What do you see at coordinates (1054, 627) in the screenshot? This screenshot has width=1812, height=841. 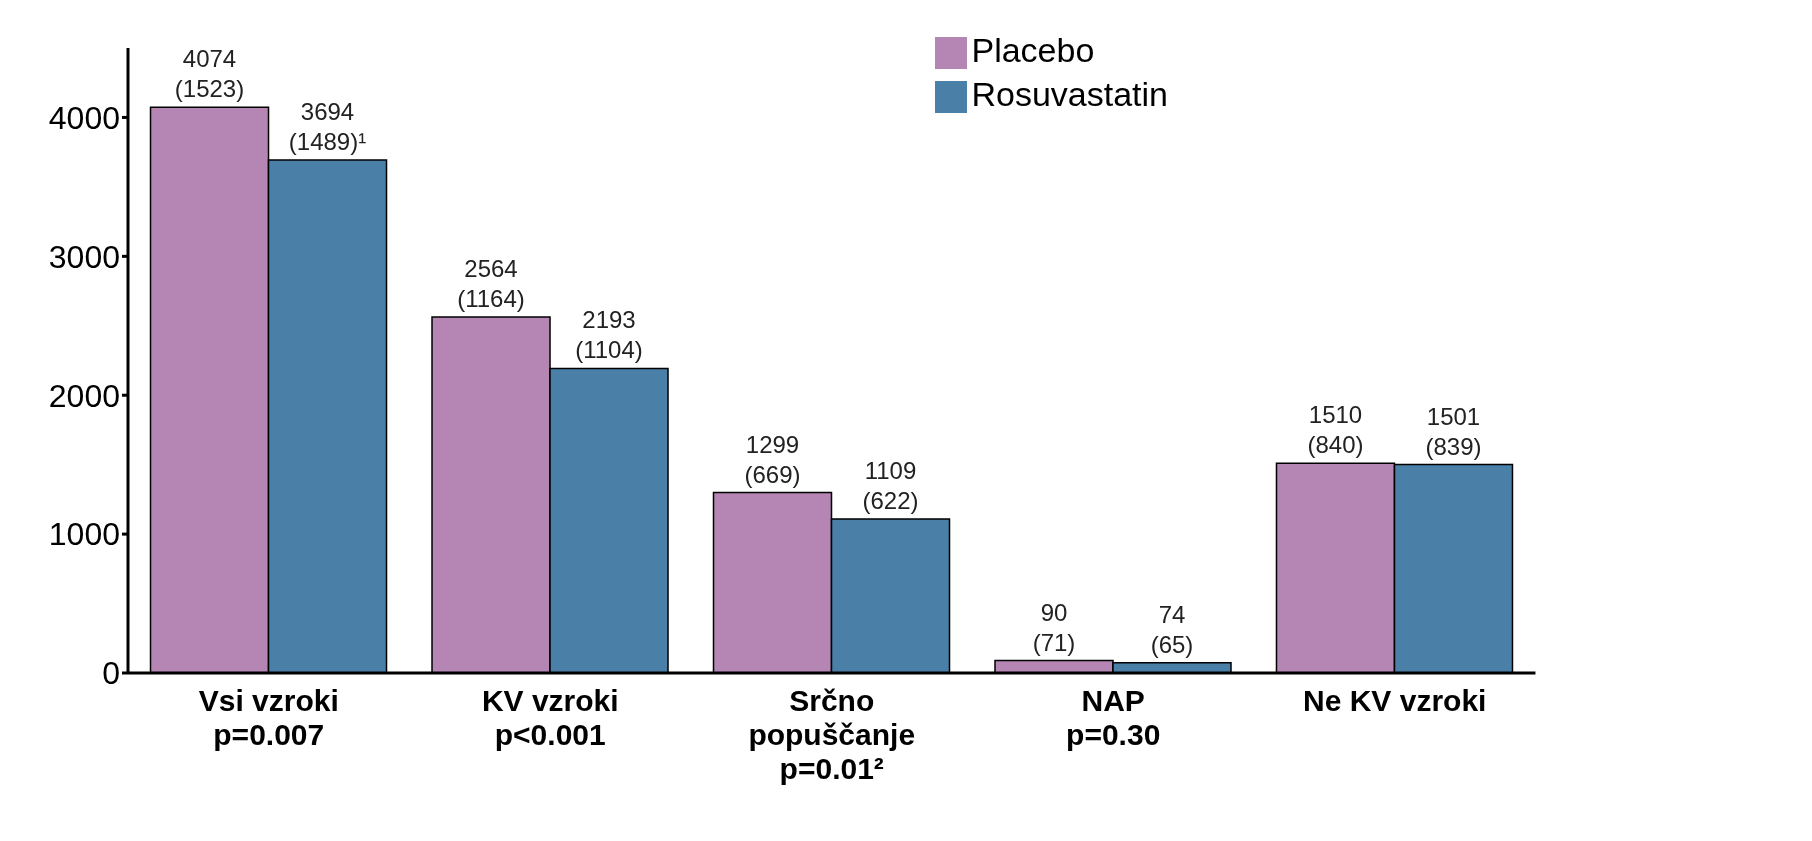 I see `data-label: 90 (71)` at bounding box center [1054, 627].